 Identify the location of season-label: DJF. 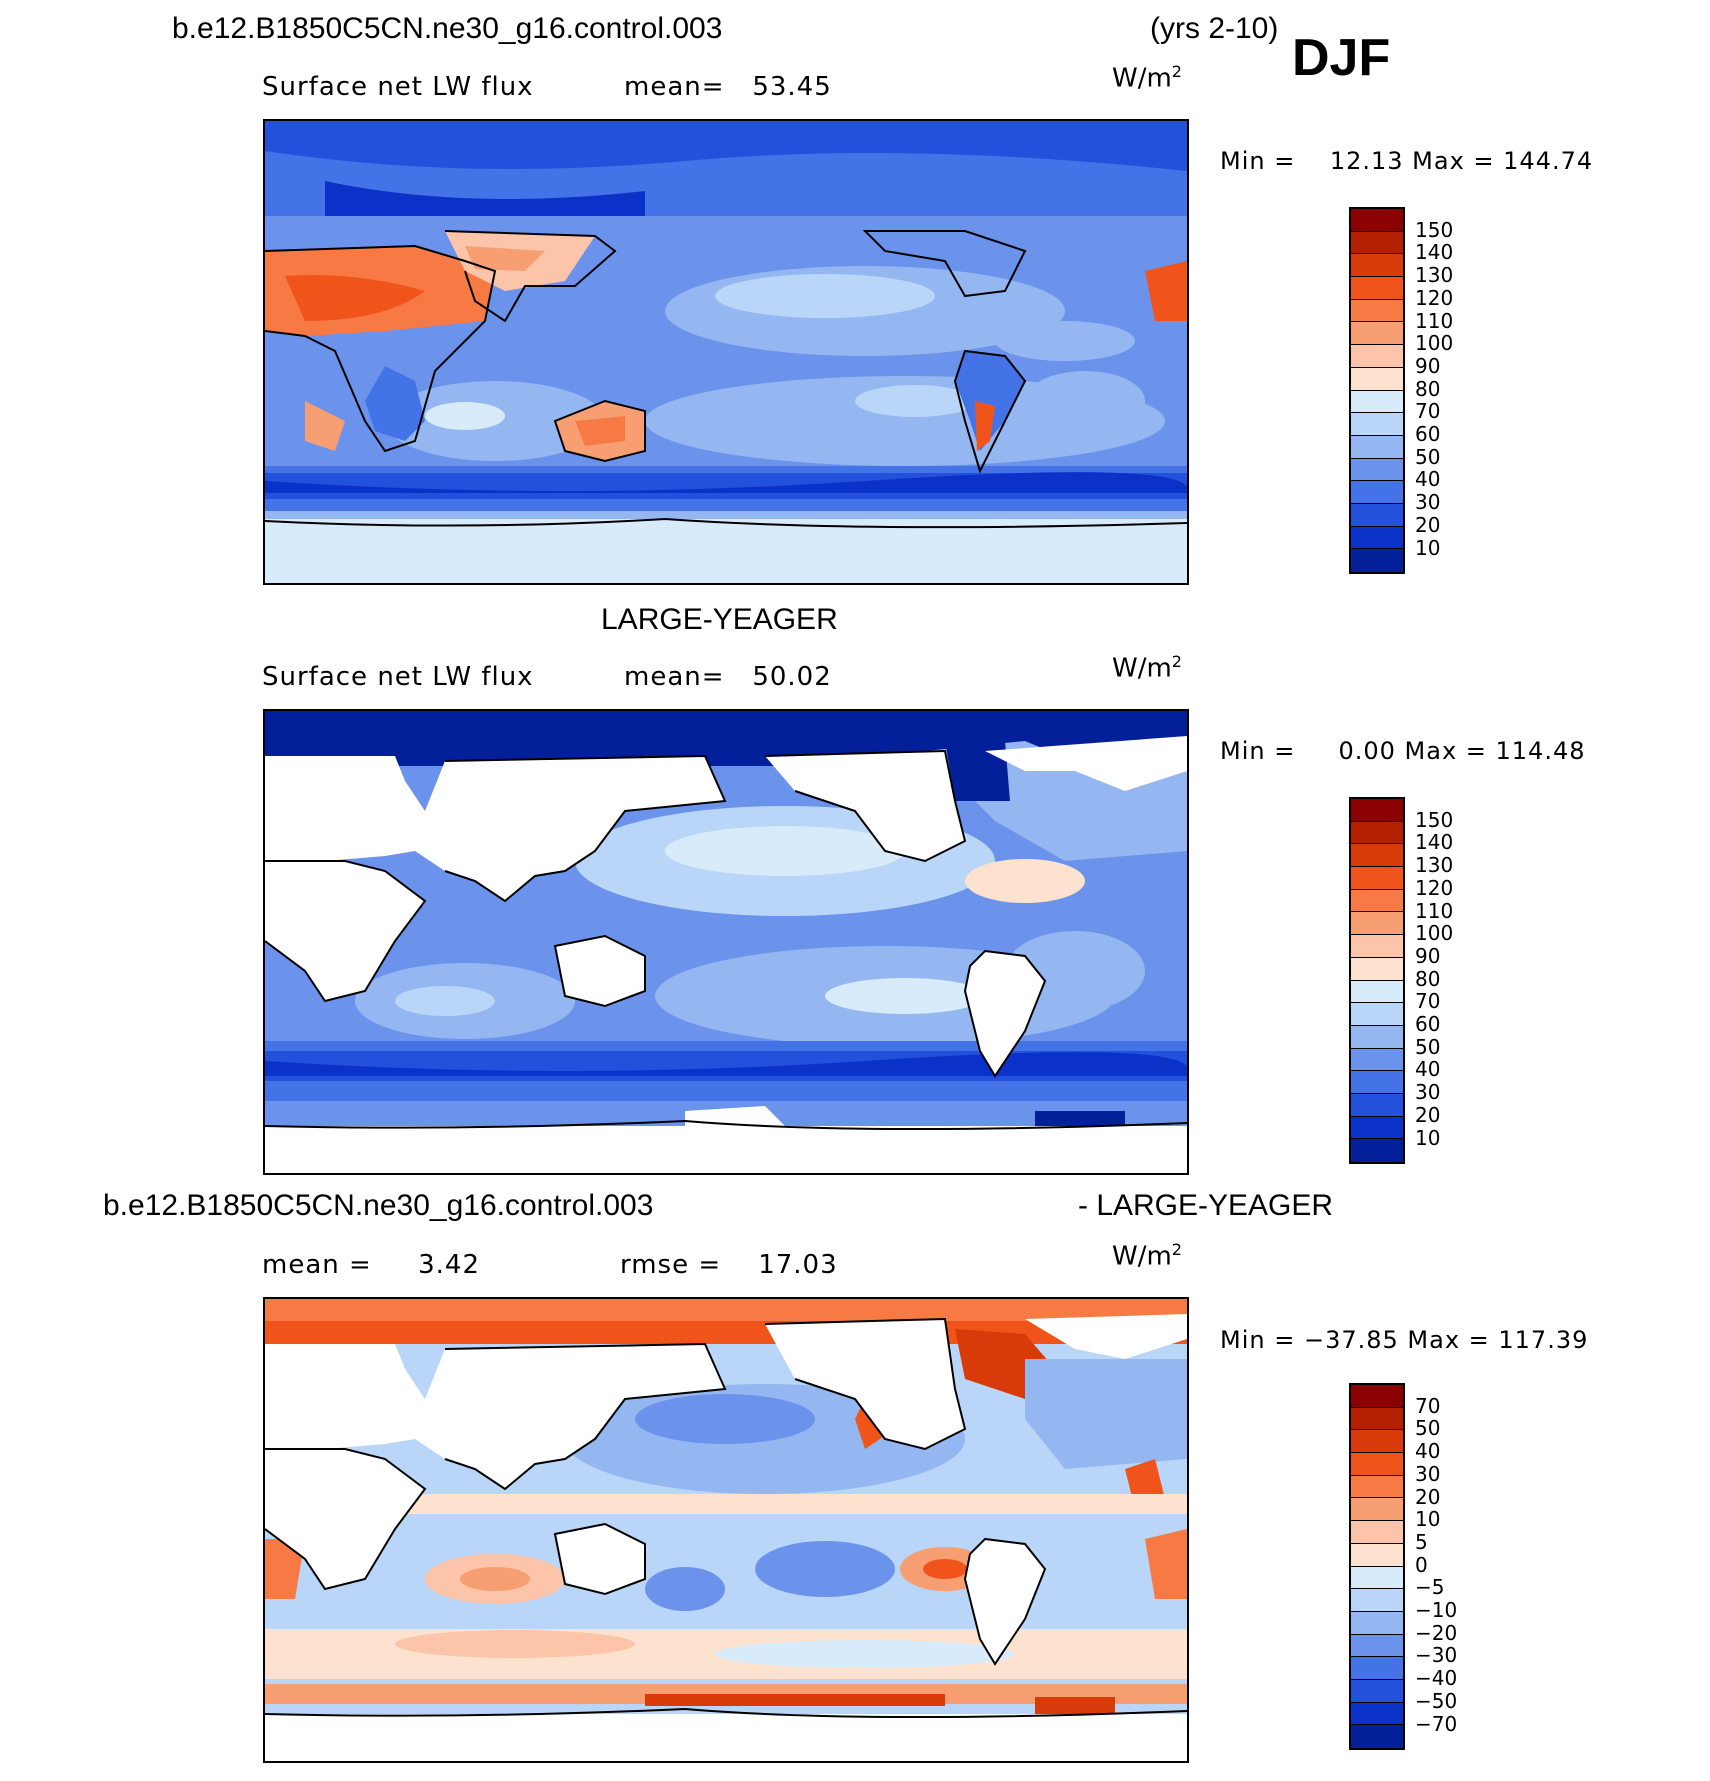
(1341, 58).